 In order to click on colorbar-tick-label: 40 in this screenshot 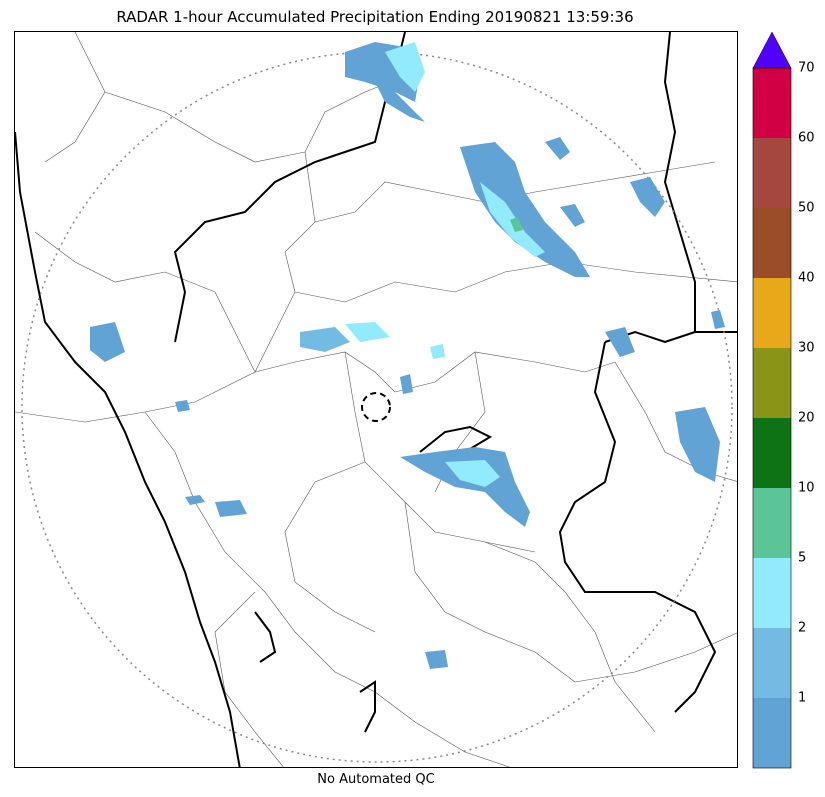, I will do `click(806, 278)`.